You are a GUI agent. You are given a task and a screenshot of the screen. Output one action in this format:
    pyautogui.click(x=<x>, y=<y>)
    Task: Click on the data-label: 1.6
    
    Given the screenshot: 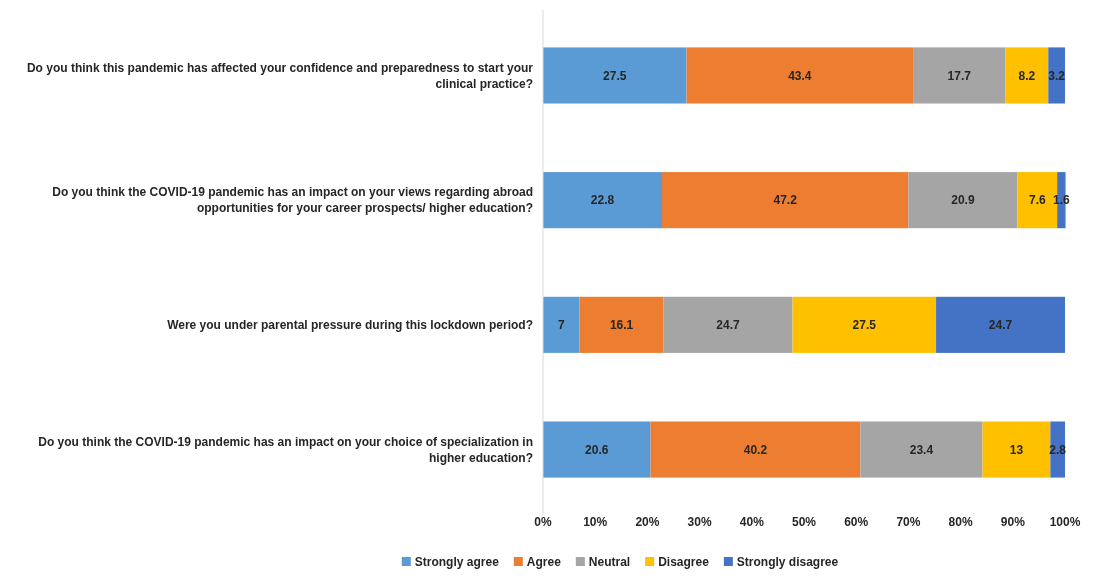 What is the action you would take?
    pyautogui.click(x=1062, y=200)
    